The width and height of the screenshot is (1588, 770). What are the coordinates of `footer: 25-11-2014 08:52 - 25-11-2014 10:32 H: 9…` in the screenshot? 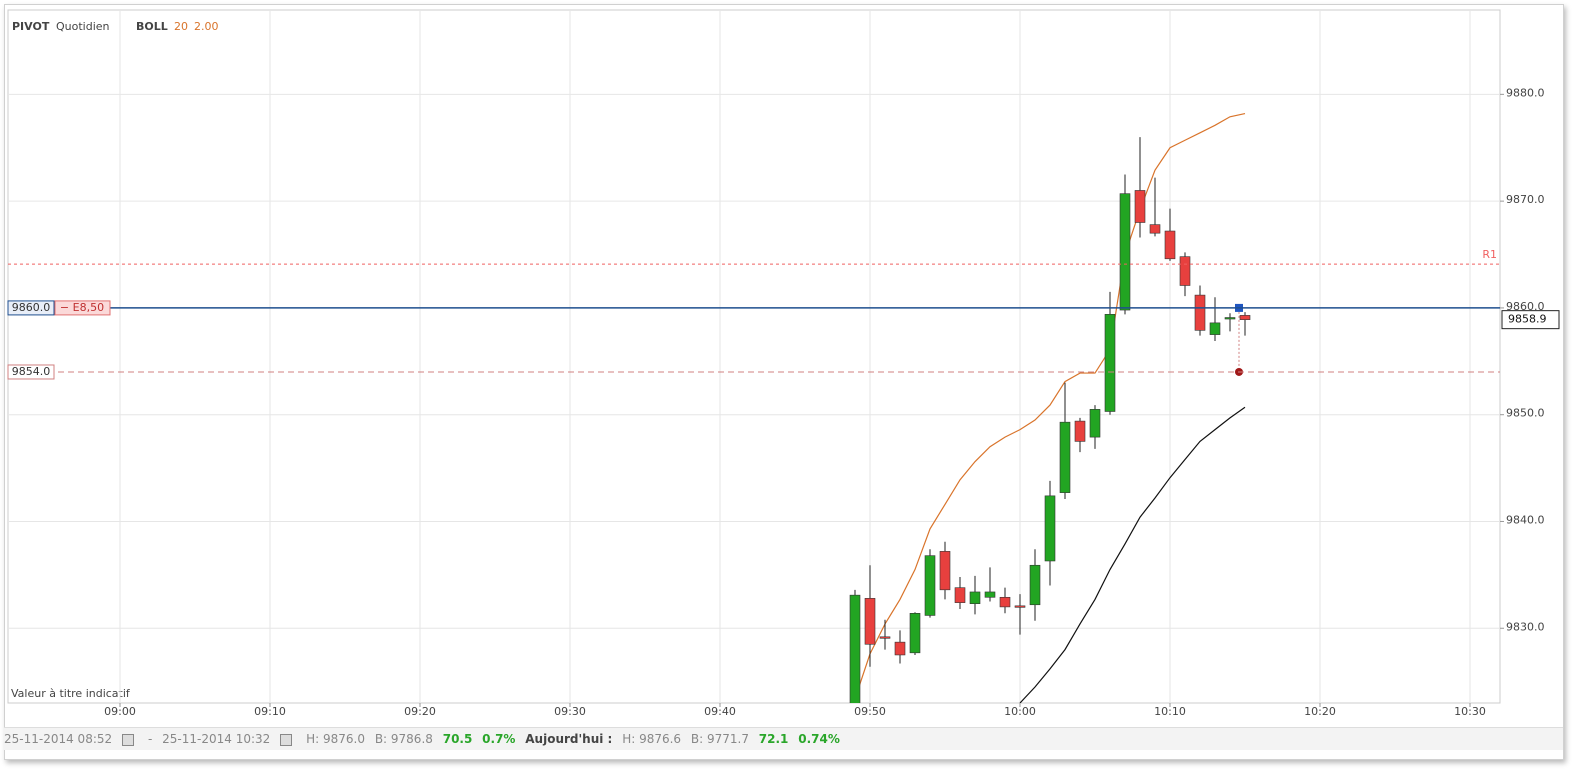 It's located at (783, 738).